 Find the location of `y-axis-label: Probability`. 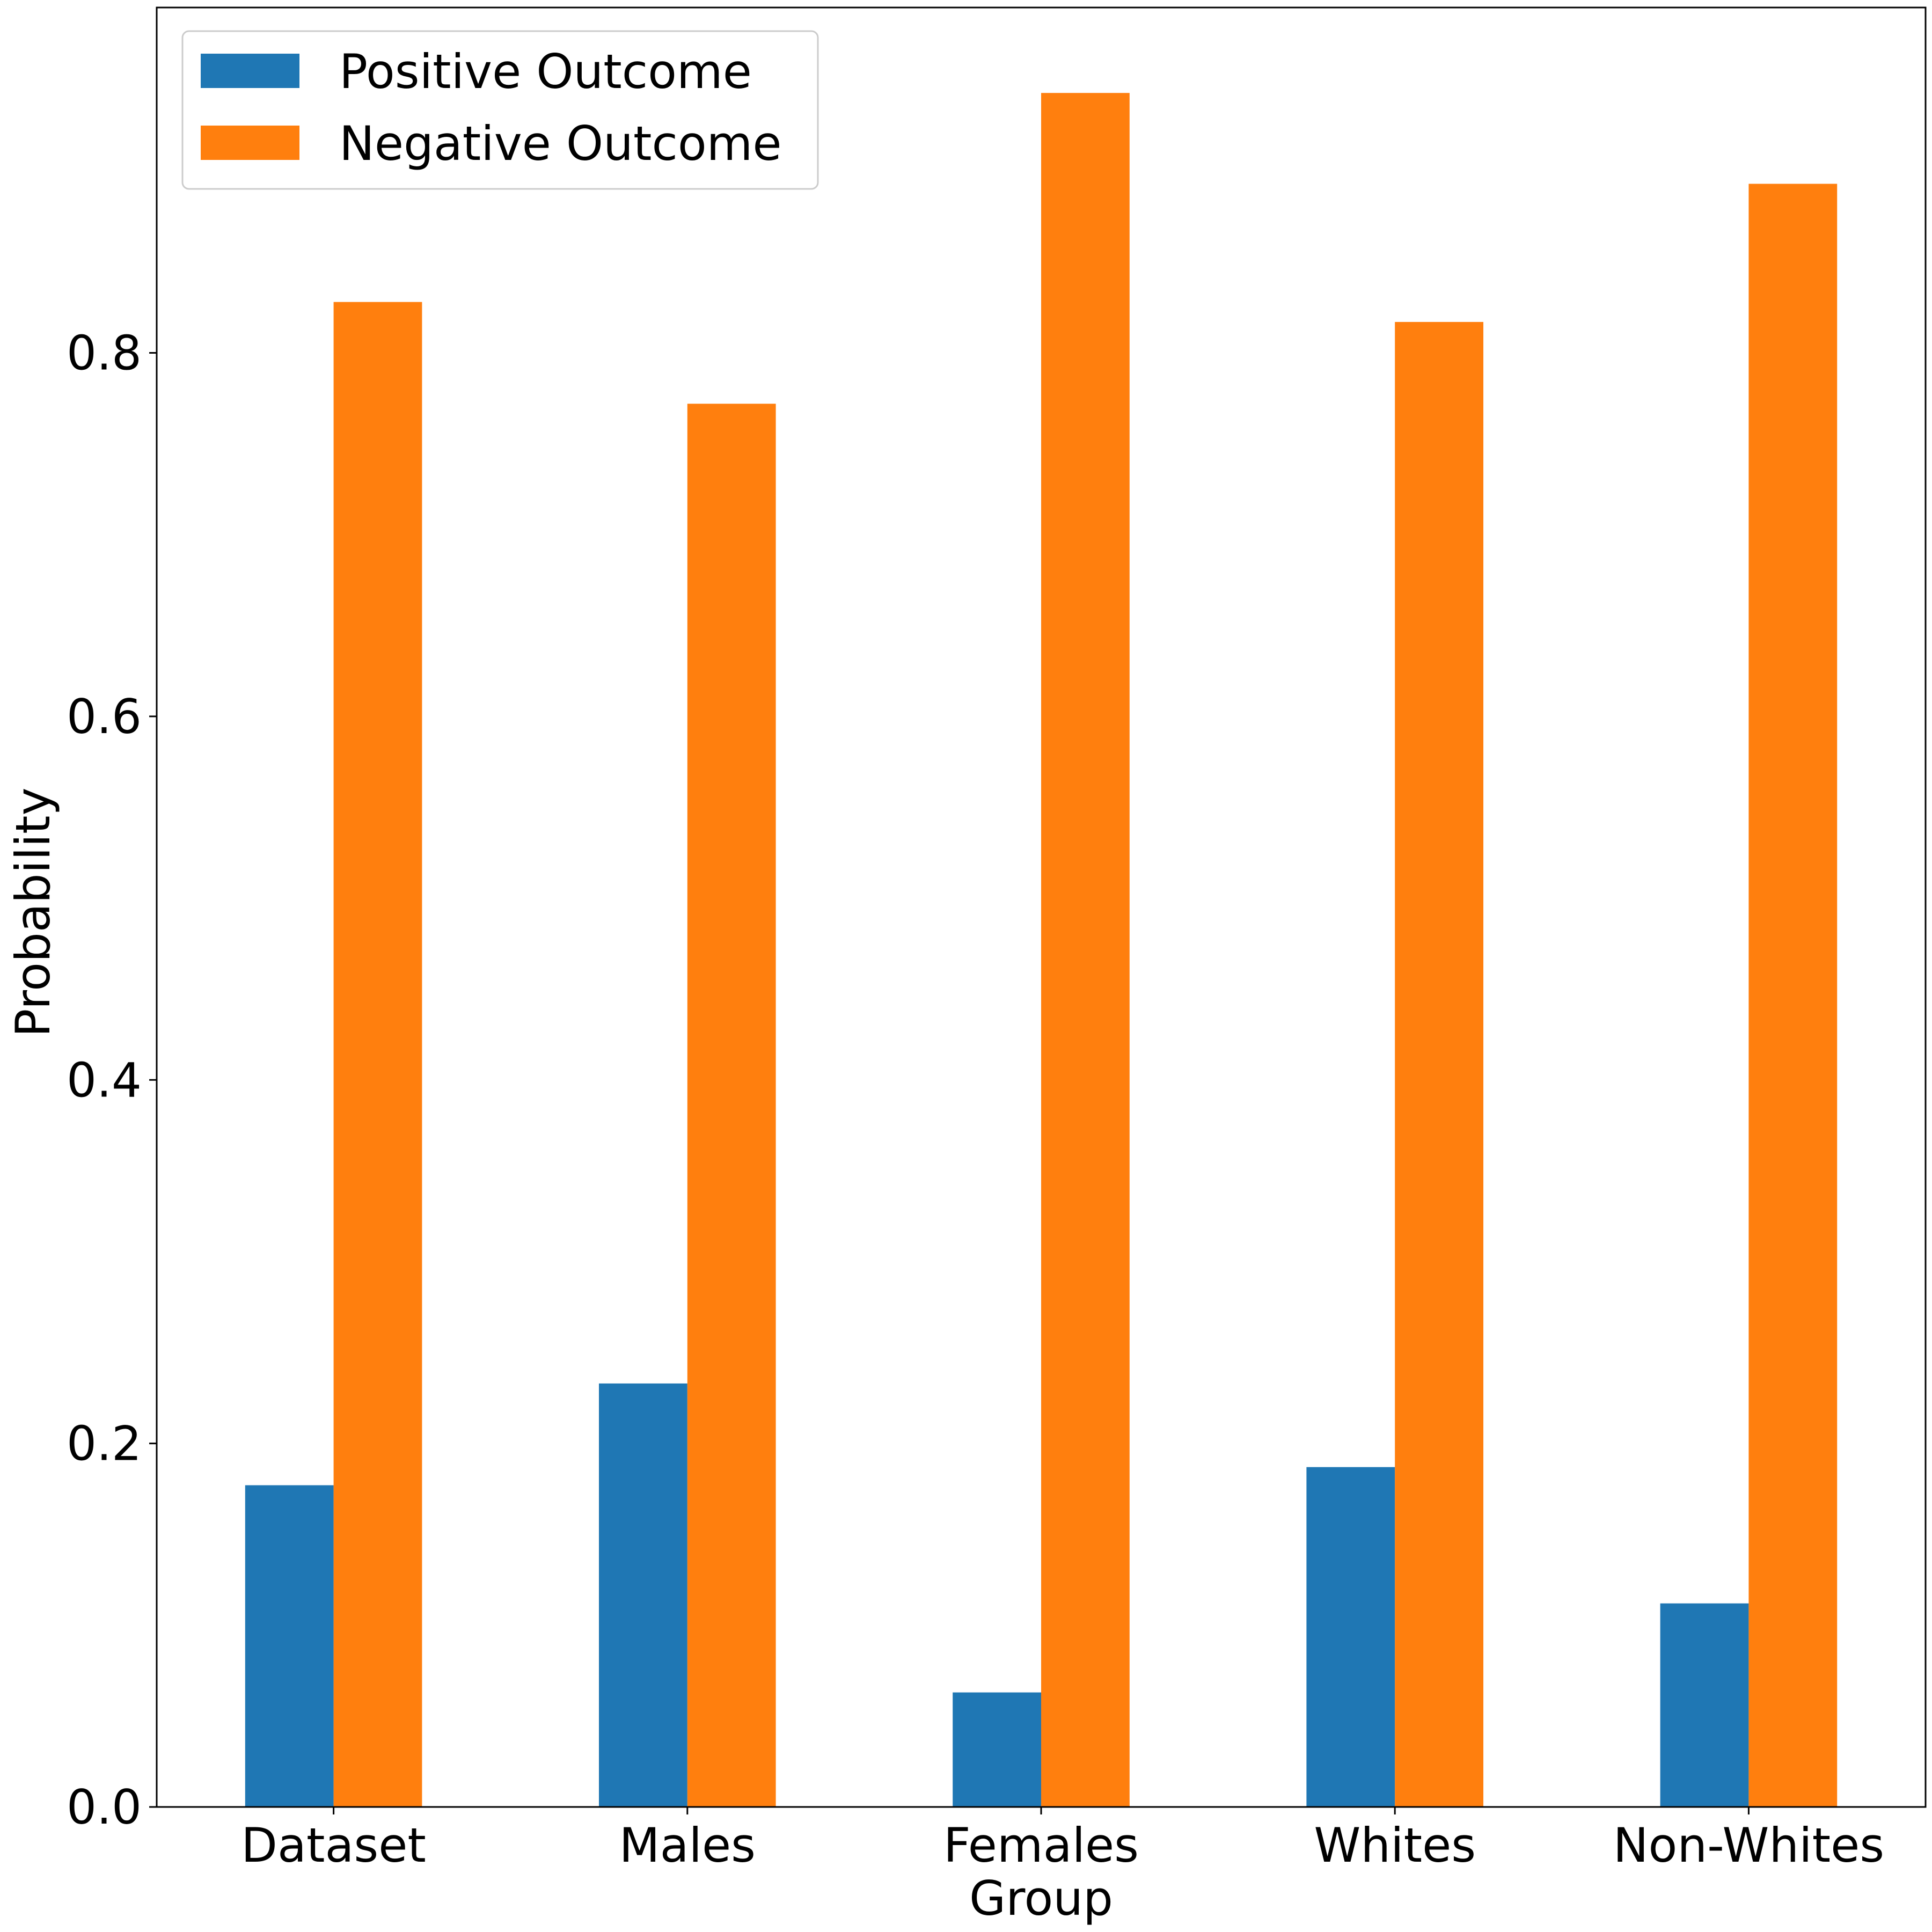

y-axis-label: Probability is located at coordinates (33, 912).